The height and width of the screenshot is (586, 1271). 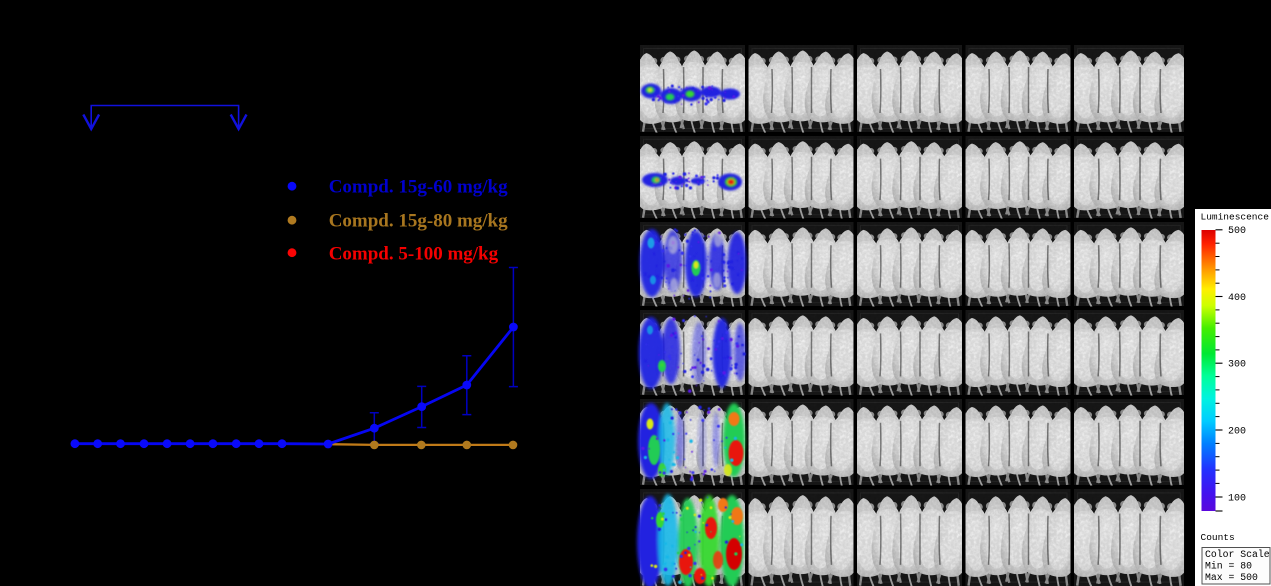 What do you see at coordinates (418, 186) in the screenshot?
I see `svg-text: Compd. 15g-60 mg/kg` at bounding box center [418, 186].